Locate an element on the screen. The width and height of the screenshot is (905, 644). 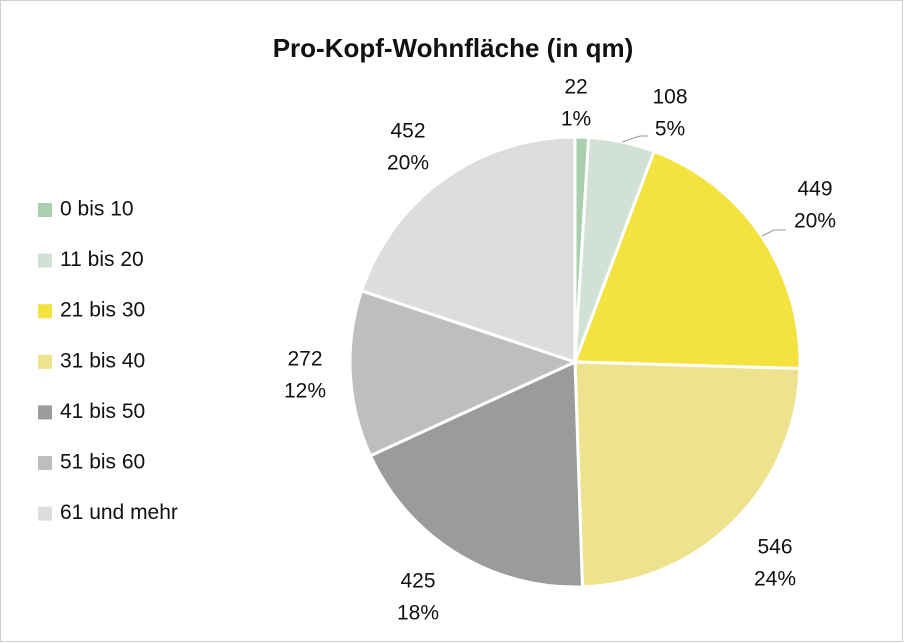
percent-label: 5% is located at coordinates (670, 129).